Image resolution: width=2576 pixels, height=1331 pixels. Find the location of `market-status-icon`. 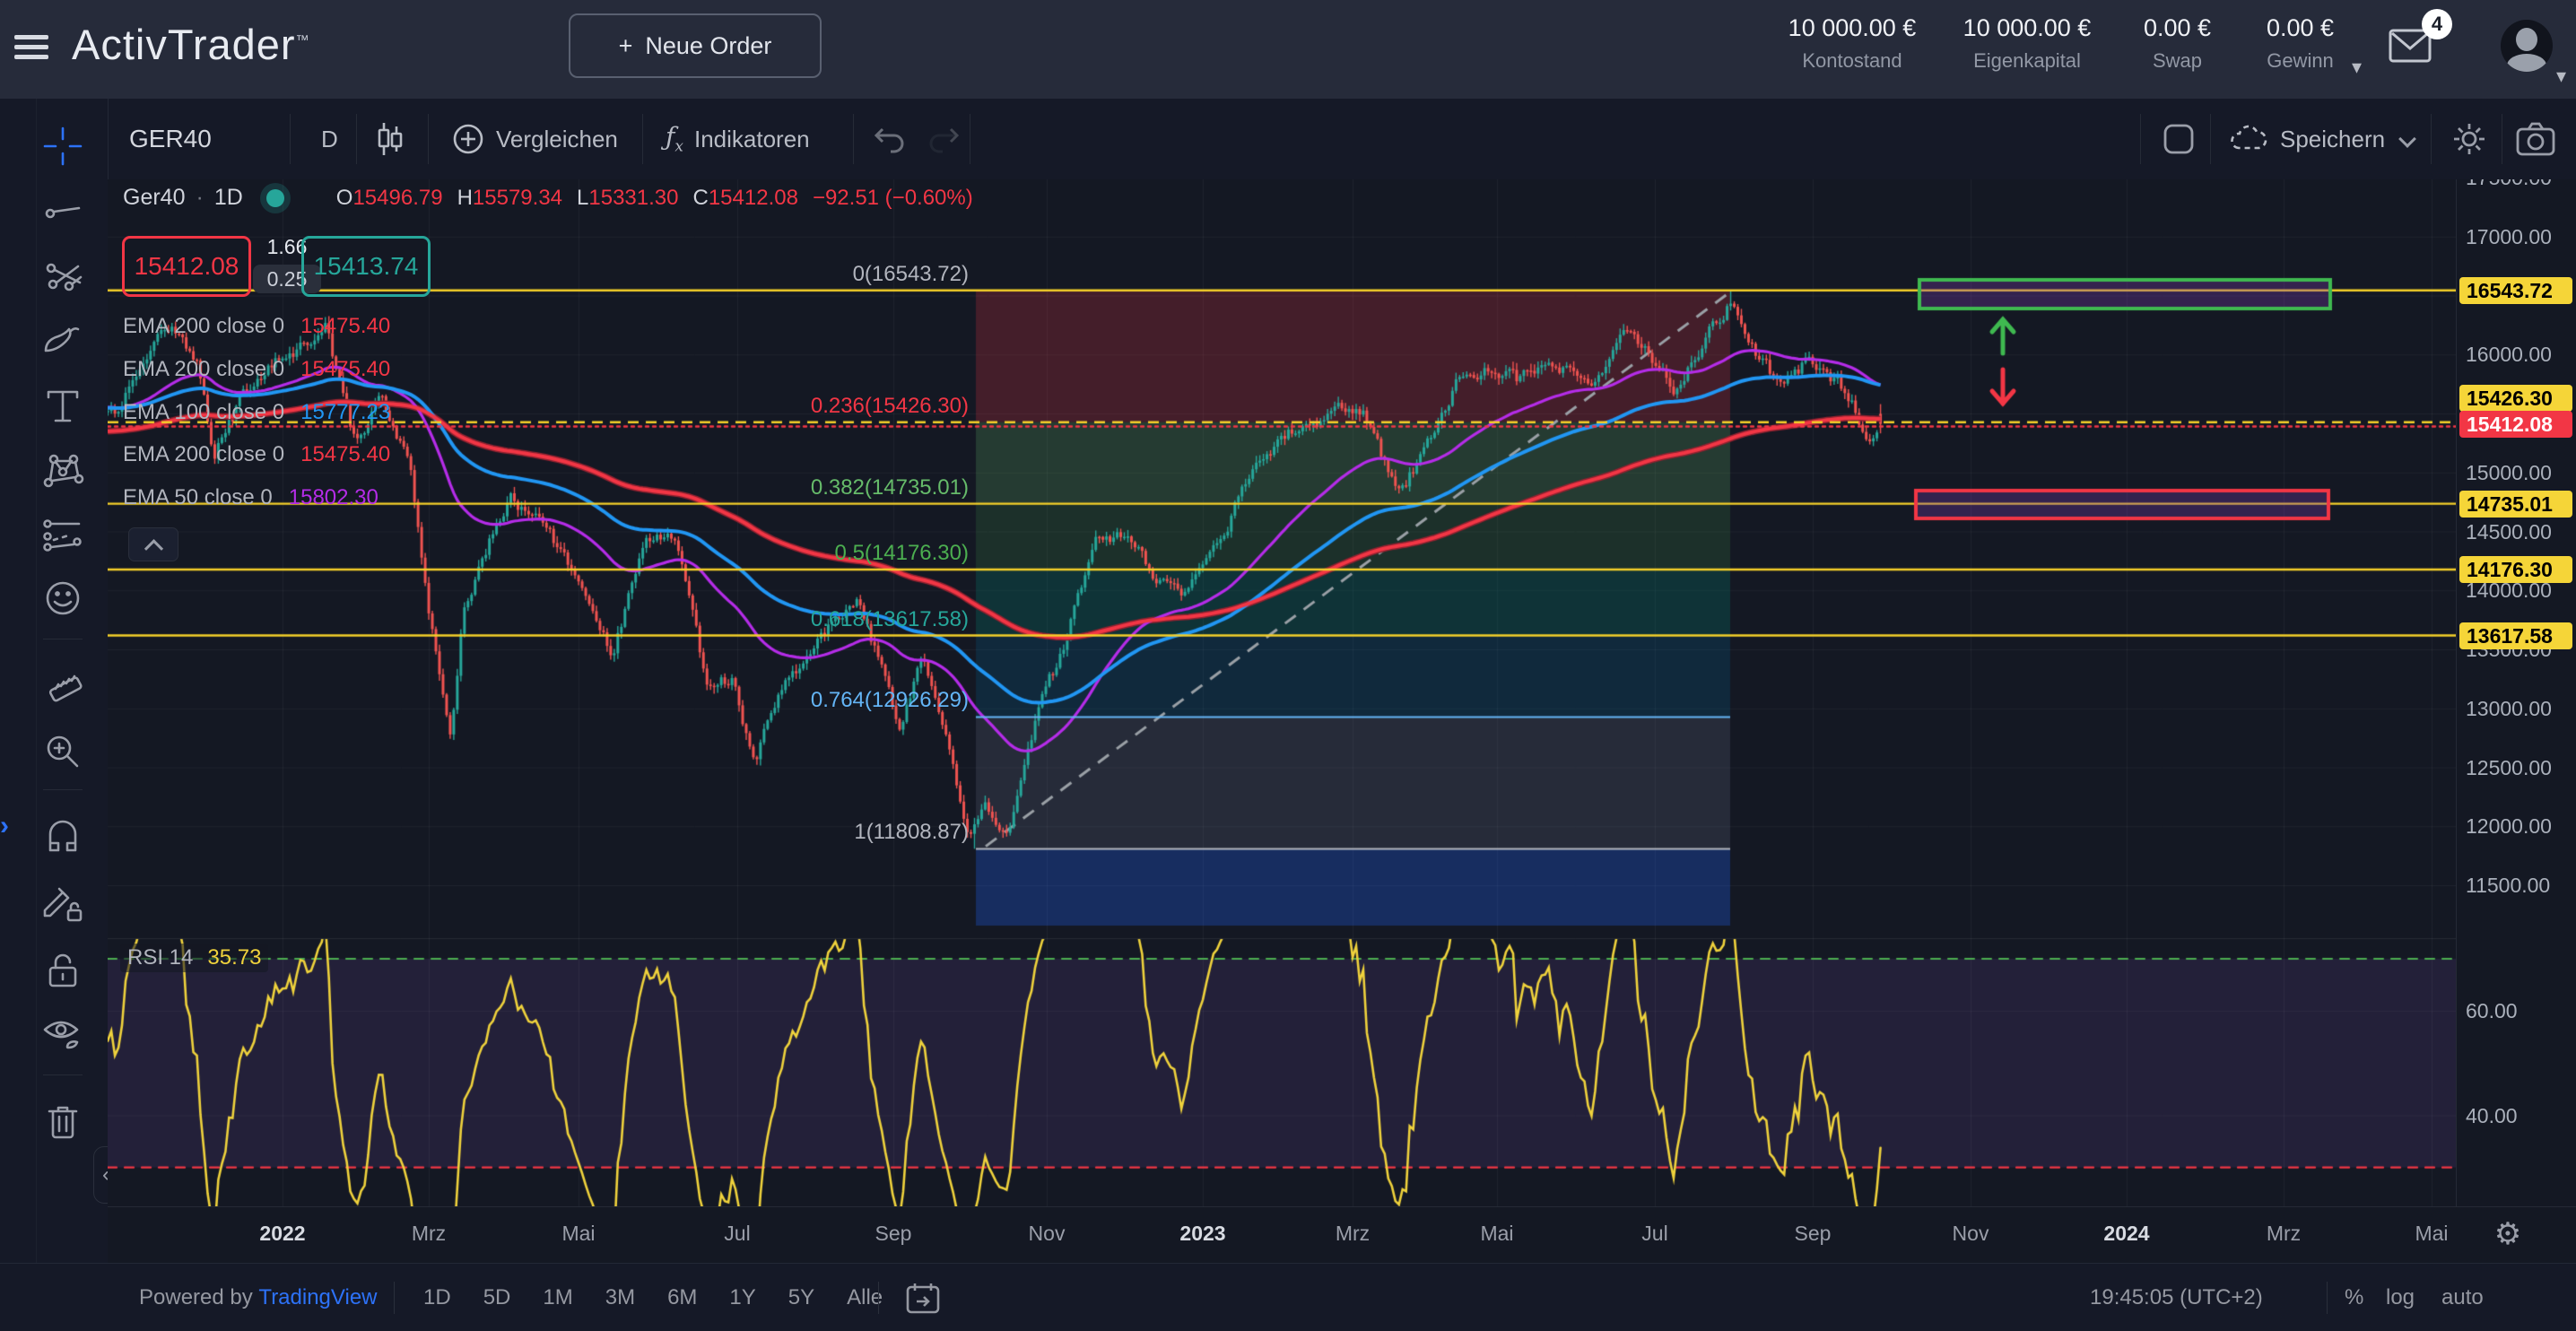

market-status-icon is located at coordinates (274, 197).